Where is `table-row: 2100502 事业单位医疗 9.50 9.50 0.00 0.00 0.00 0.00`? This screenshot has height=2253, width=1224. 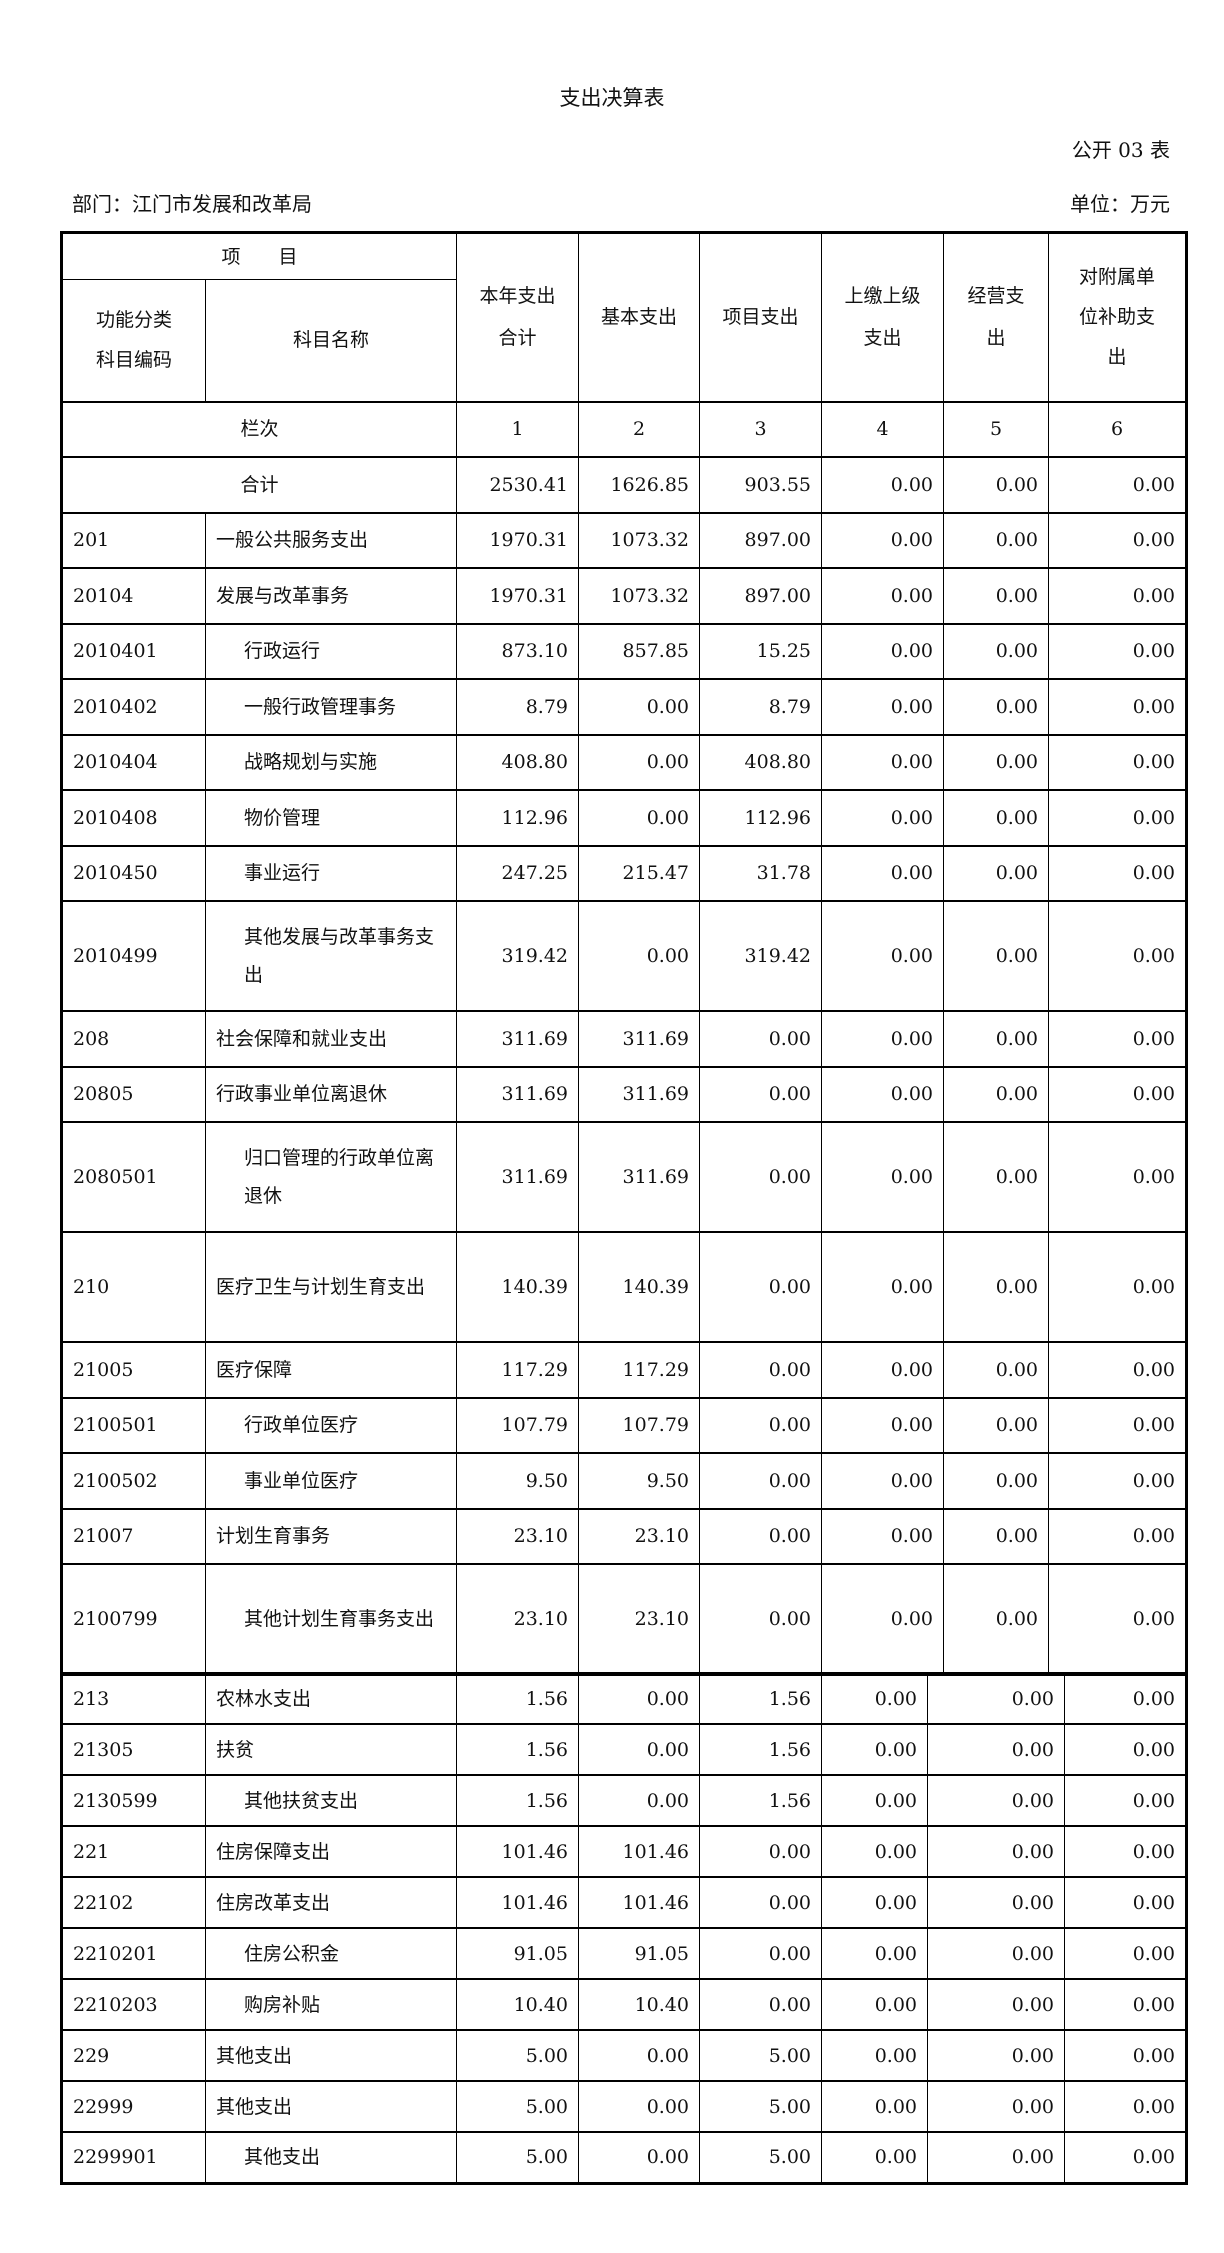 table-row: 2100502 事业单位医疗 9.50 9.50 0.00 0.00 0.00 0.00 is located at coordinates (624, 1481).